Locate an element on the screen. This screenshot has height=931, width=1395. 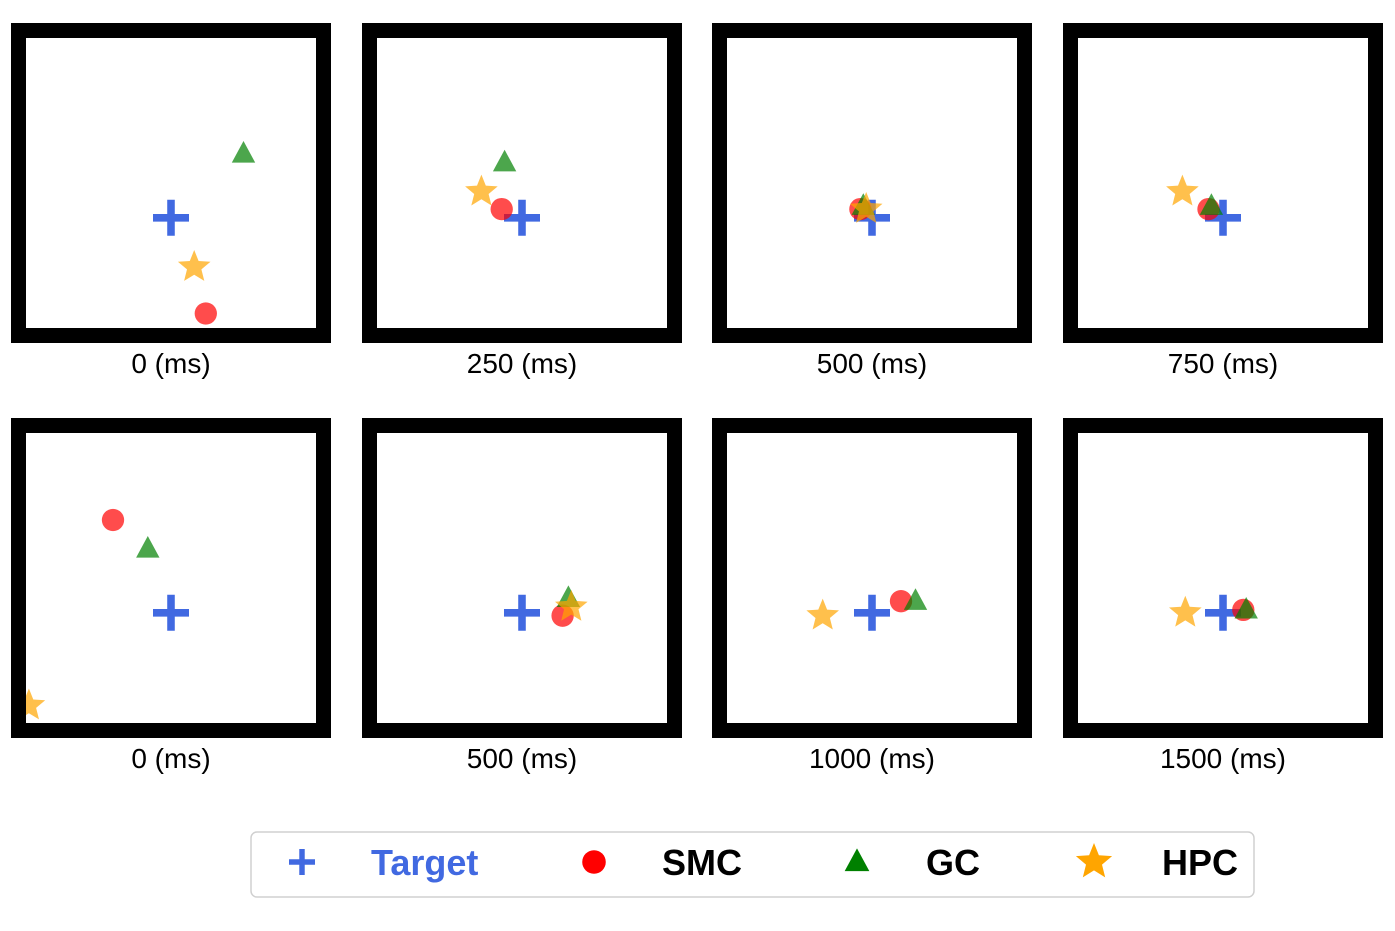
panel-6: 500 (ms) is located at coordinates (522, 596).